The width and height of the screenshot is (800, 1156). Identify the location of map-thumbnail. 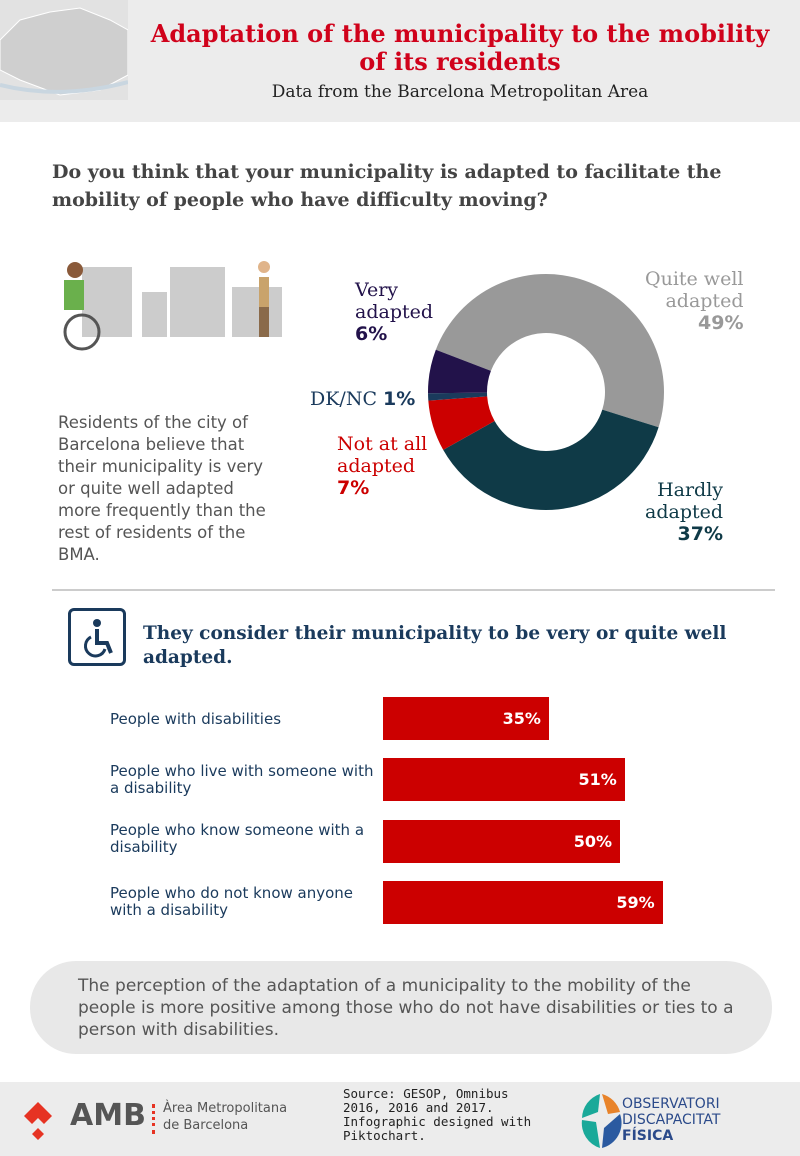
(64, 50).